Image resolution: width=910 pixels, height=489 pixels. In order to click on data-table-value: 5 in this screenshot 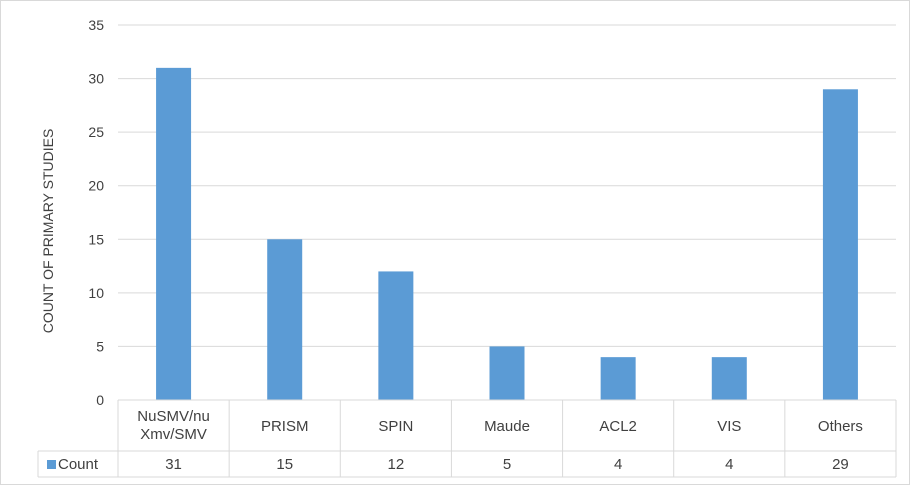, I will do `click(507, 464)`.